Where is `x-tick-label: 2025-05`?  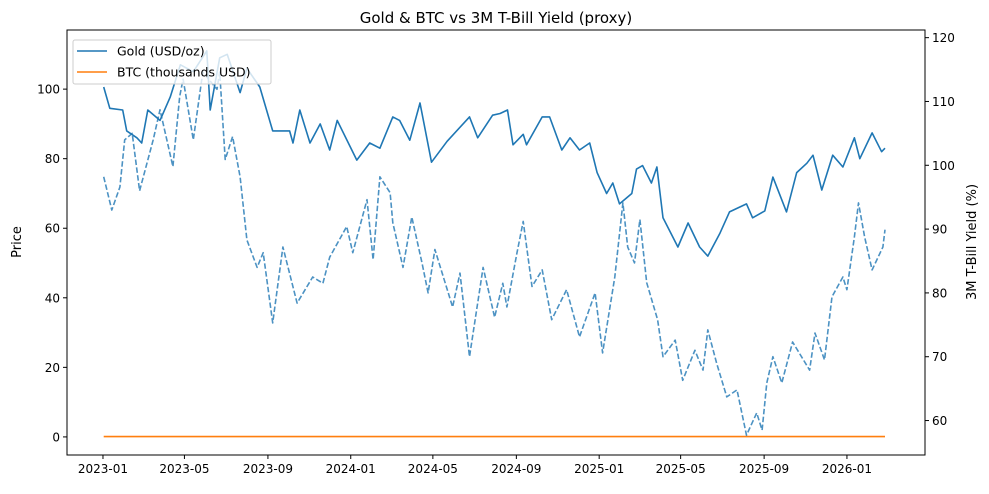 x-tick-label: 2025-05 is located at coordinates (681, 469).